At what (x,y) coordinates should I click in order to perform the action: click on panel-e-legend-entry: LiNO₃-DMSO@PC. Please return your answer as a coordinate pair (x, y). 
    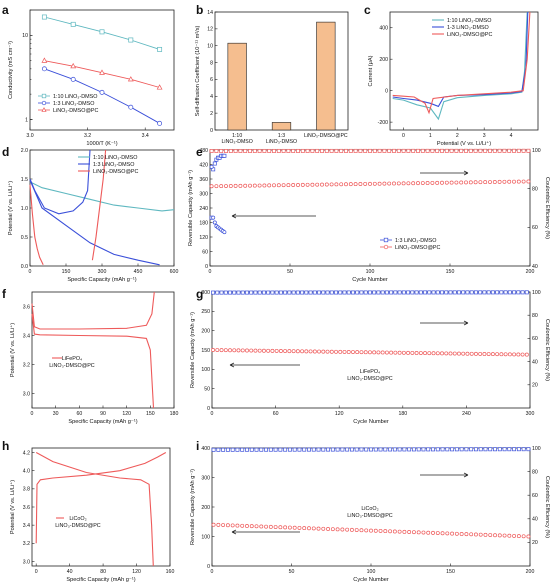
    Looking at the image, I should click on (418, 248).